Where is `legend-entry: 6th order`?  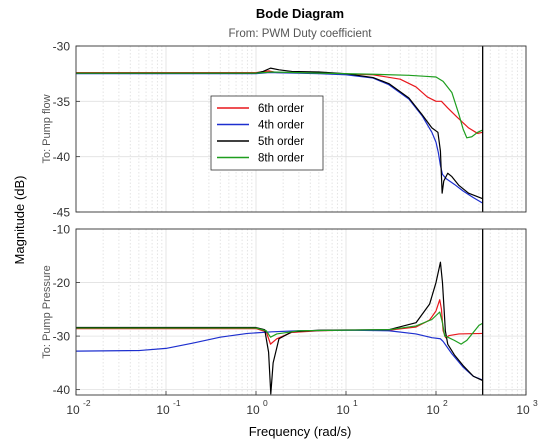
legend-entry: 6th order is located at coordinates (281, 109).